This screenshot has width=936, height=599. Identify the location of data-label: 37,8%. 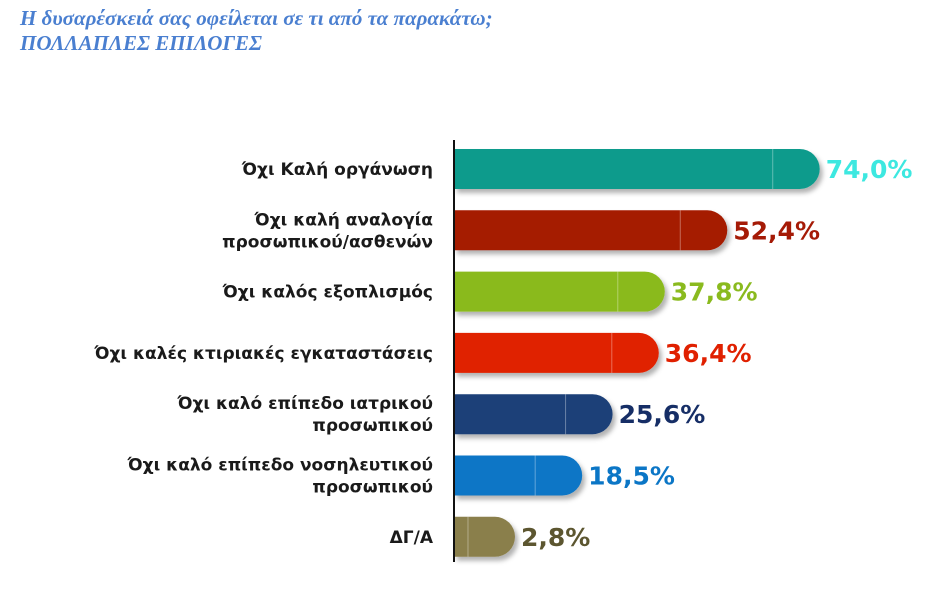
(714, 292).